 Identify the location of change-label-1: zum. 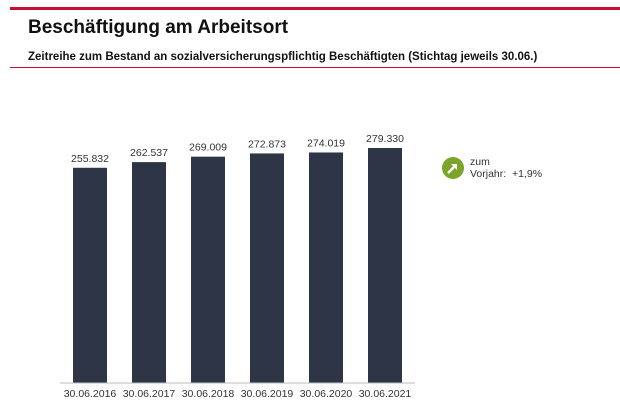
(480, 162).